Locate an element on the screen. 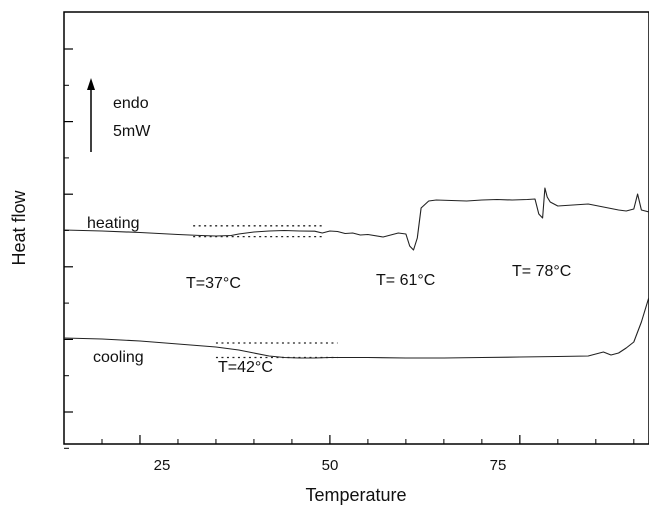 The height and width of the screenshot is (507, 649). y-axis-ticks is located at coordinates (68, 248).